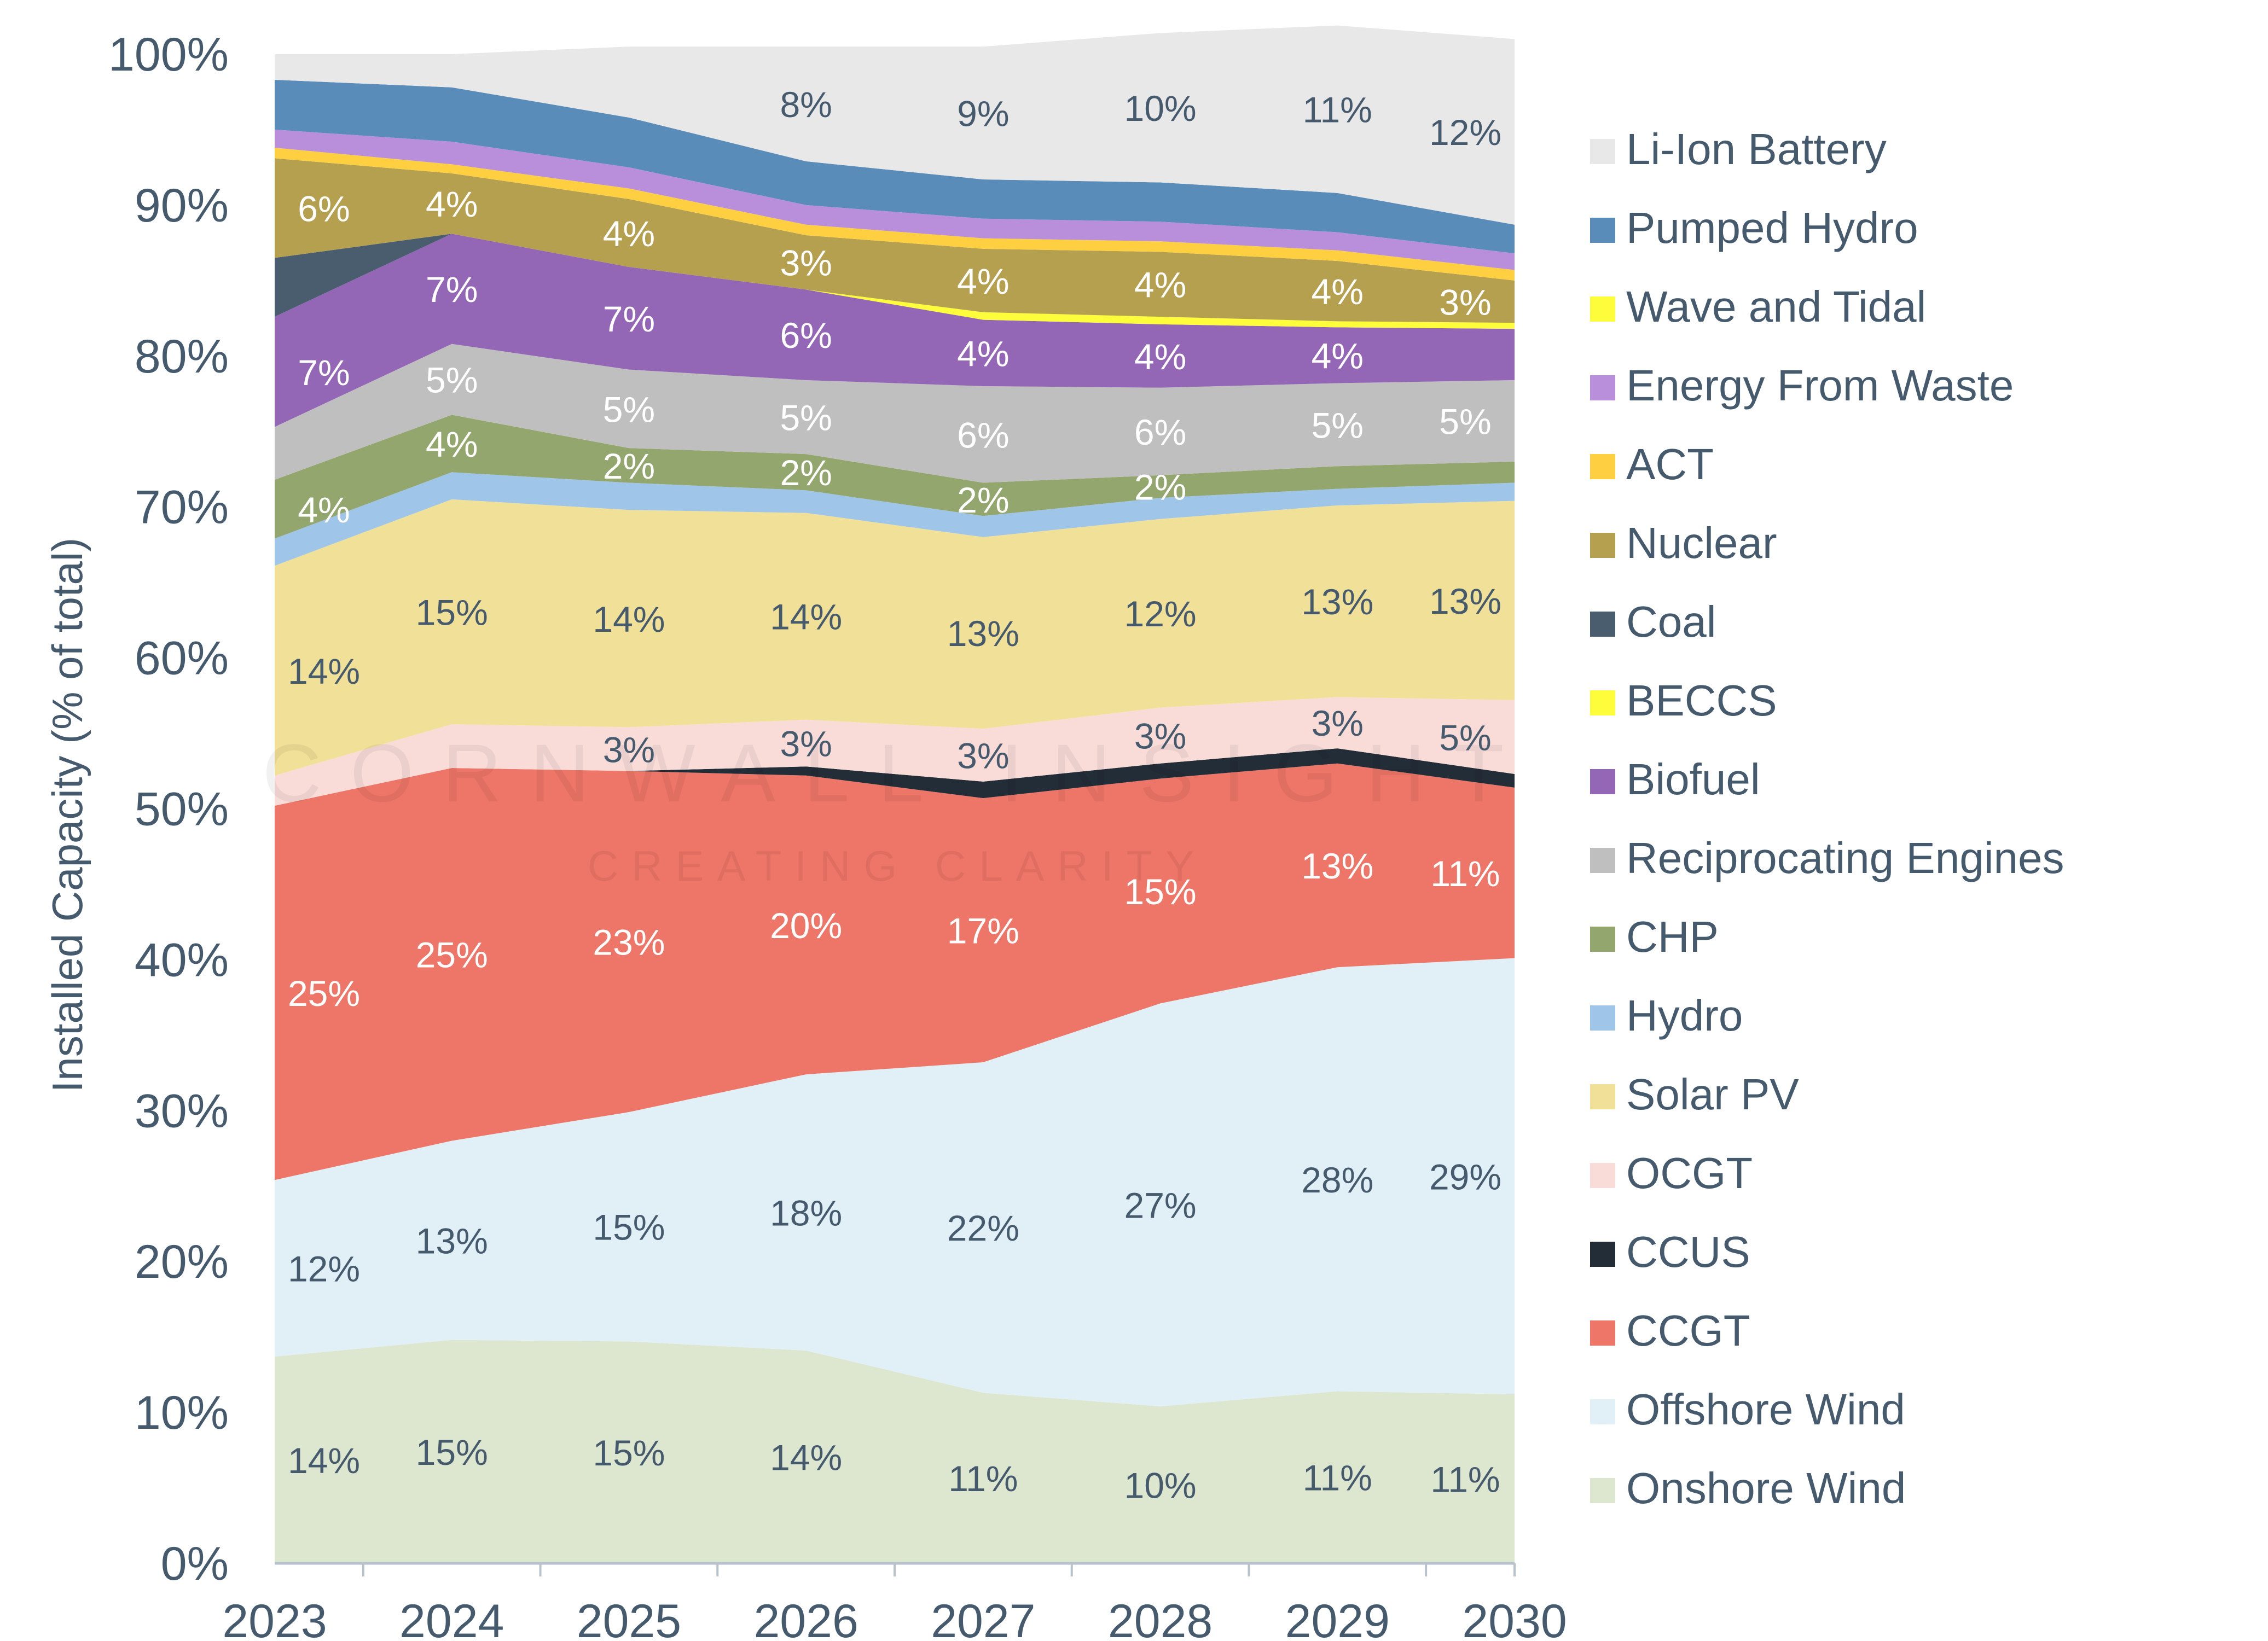 This screenshot has width=2268, height=1641. What do you see at coordinates (1337, 1478) in the screenshot?
I see `data-label-onshore-wind-2029: 11%` at bounding box center [1337, 1478].